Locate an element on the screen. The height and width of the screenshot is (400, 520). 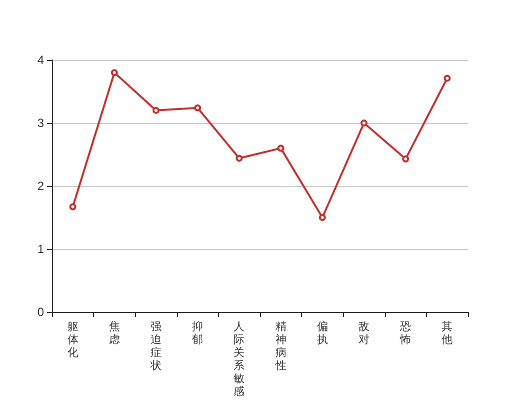
x-tick-label: 其他 is located at coordinates (447, 333).